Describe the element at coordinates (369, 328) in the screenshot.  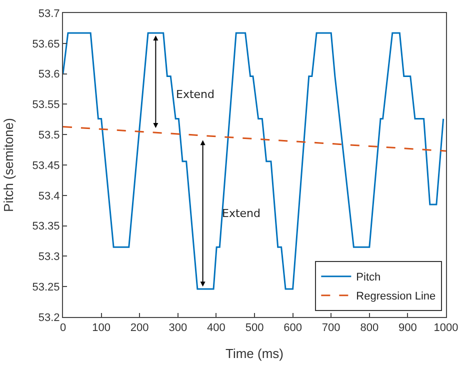
I see `x-tick-label: 800` at that location.